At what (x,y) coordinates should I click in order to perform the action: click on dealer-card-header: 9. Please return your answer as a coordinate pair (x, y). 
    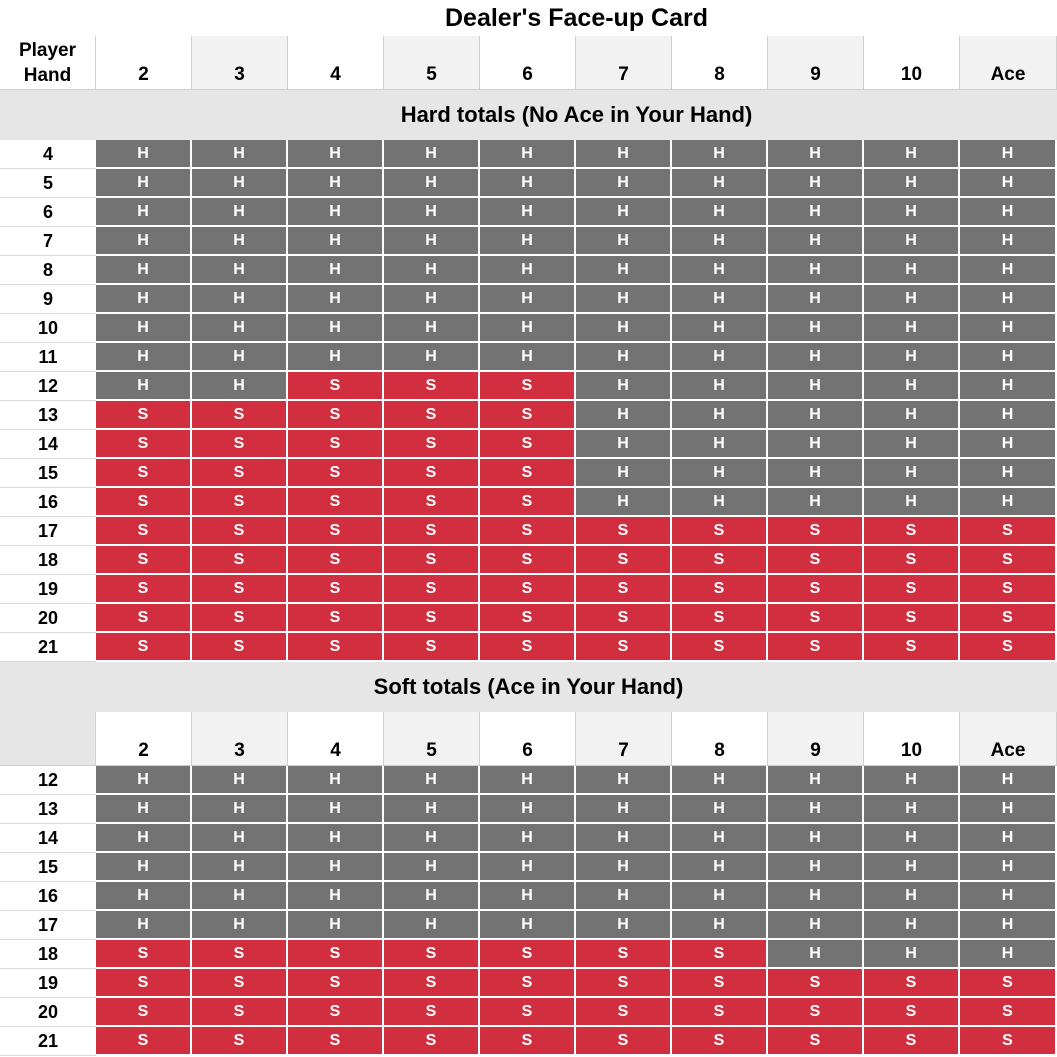
    Looking at the image, I should click on (816, 63).